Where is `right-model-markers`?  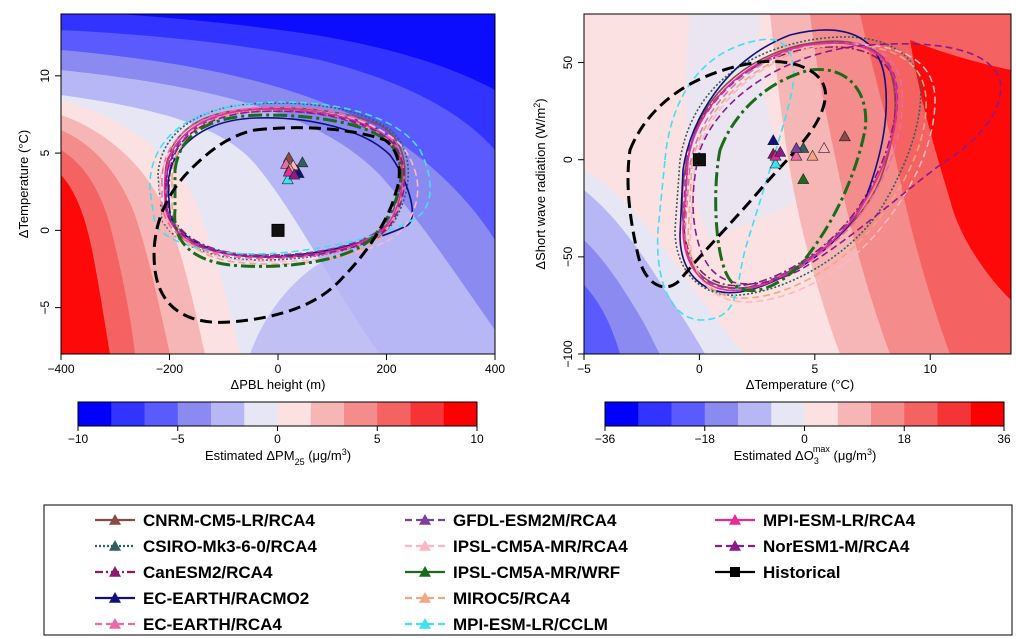 right-model-markers is located at coordinates (771, 157).